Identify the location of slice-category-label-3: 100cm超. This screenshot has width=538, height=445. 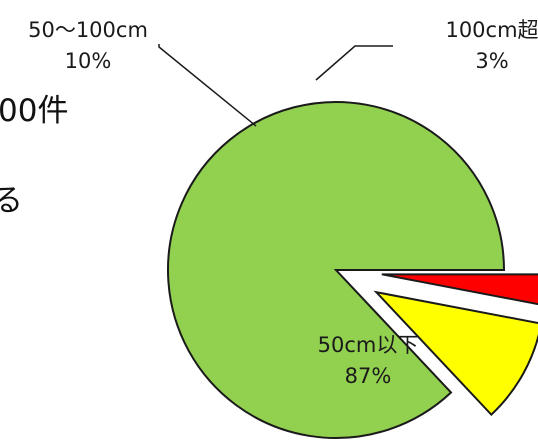
(491, 30).